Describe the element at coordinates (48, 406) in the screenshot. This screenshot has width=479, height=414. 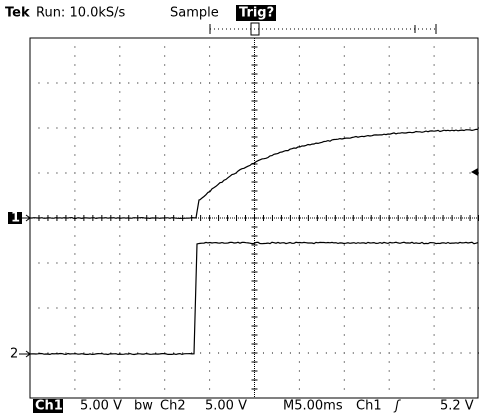
I see `ch1-label-box` at that location.